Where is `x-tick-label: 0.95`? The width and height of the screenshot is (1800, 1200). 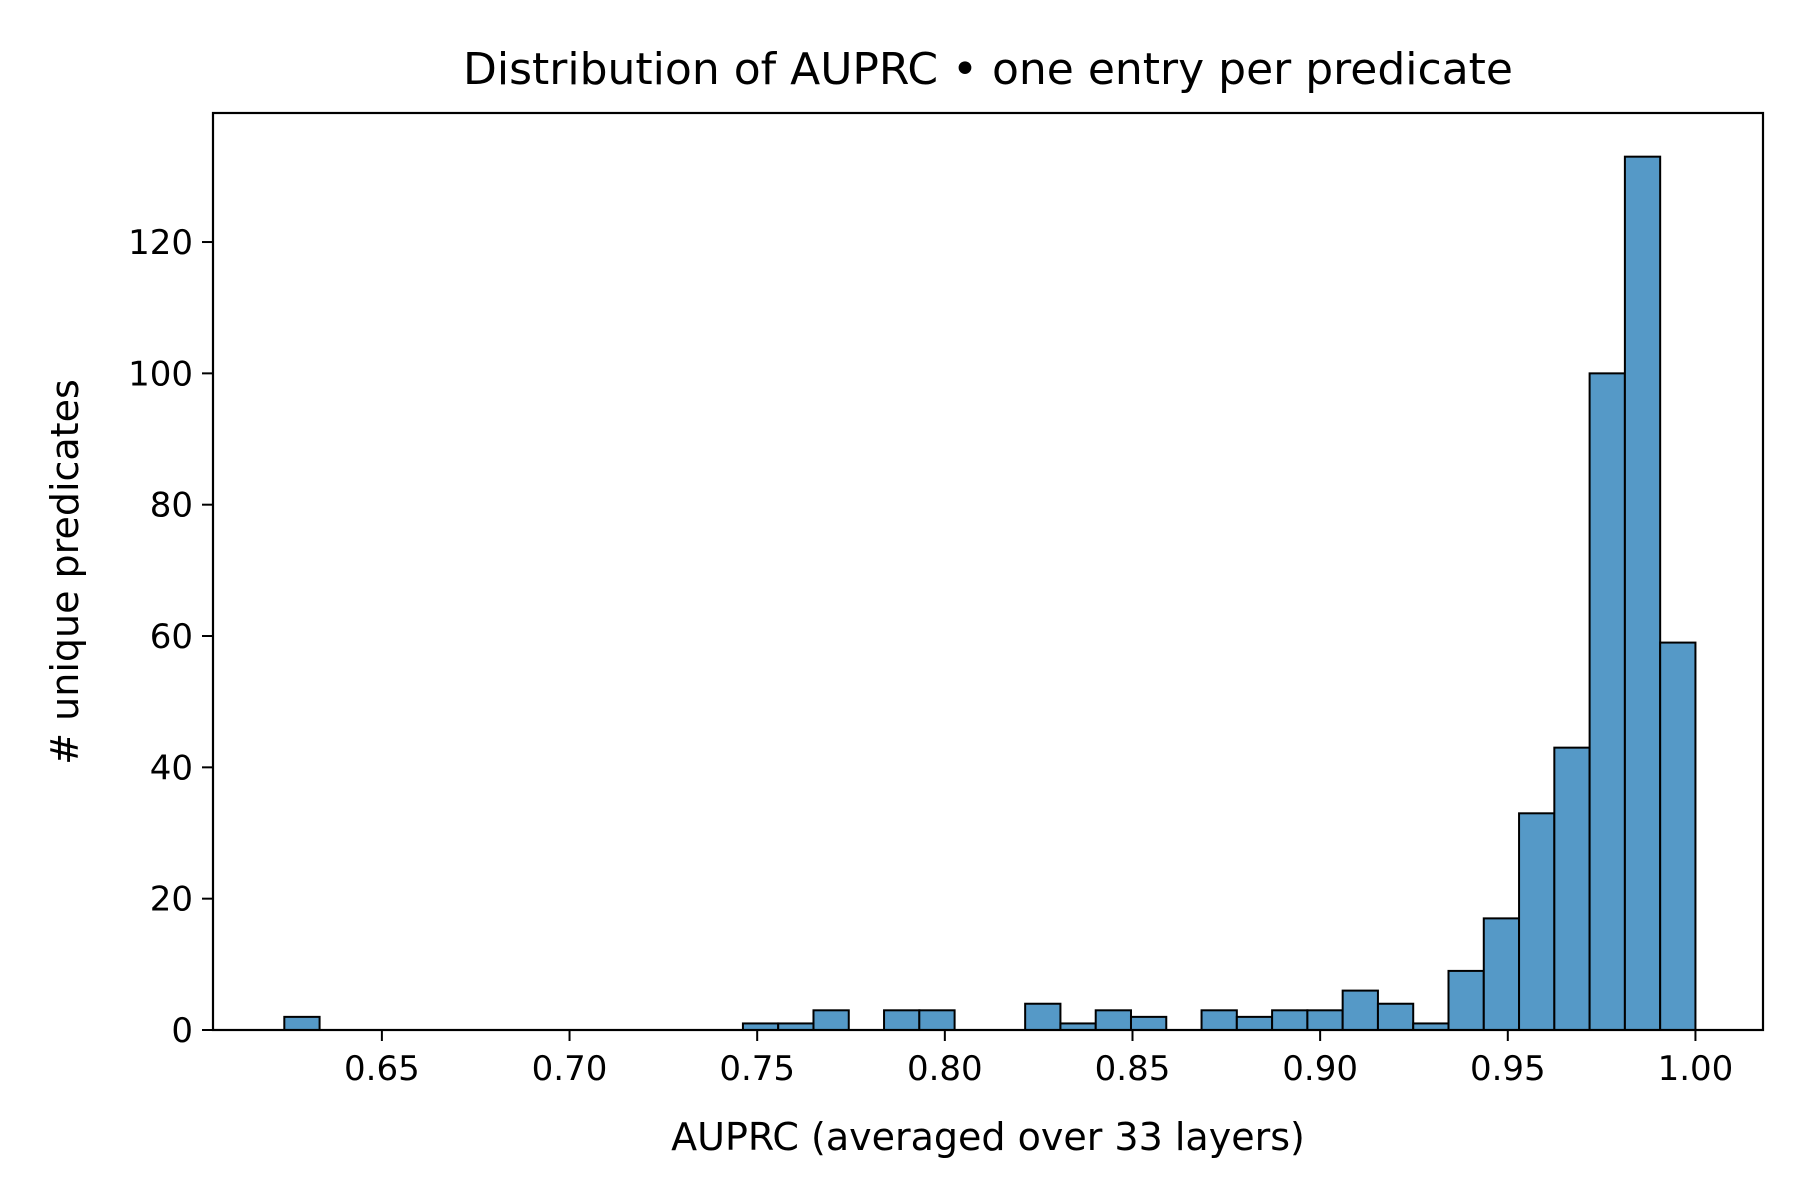 x-tick-label: 0.95 is located at coordinates (1508, 1069).